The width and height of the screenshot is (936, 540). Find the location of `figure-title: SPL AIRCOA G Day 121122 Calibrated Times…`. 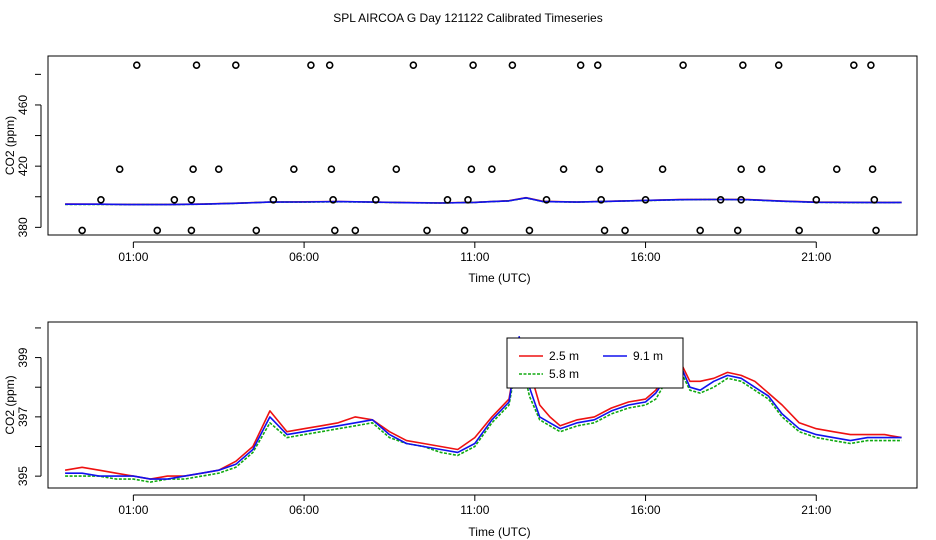

figure-title: SPL AIRCOA G Day 121122 Calibrated Times… is located at coordinates (467, 18).